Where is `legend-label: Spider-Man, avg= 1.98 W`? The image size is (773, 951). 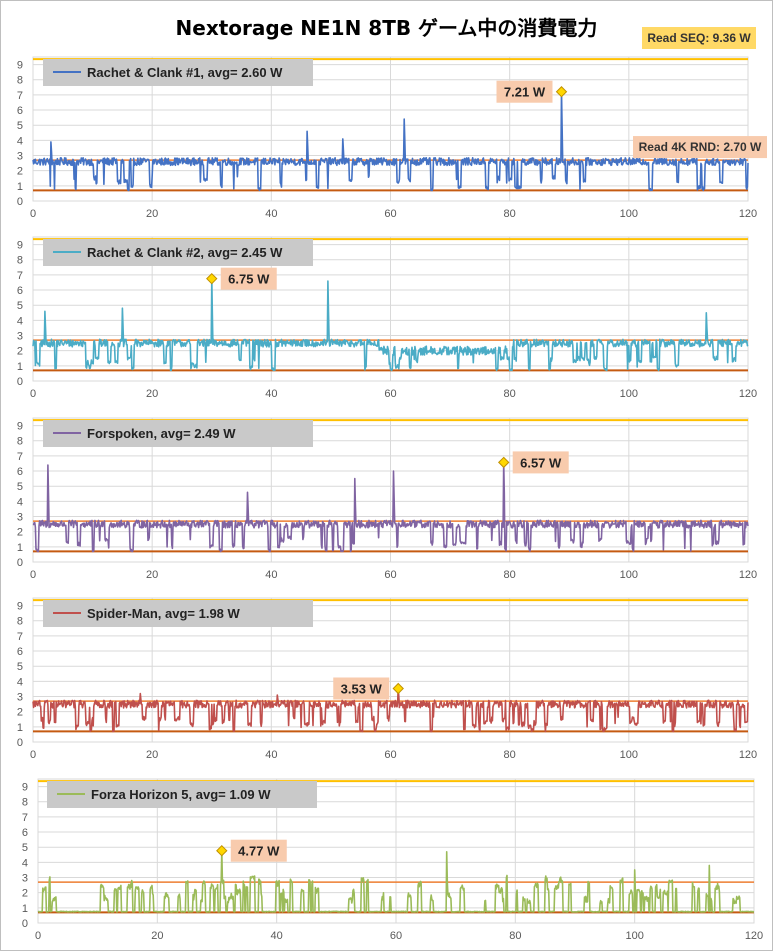 legend-label: Spider-Man, avg= 1.98 W is located at coordinates (164, 613).